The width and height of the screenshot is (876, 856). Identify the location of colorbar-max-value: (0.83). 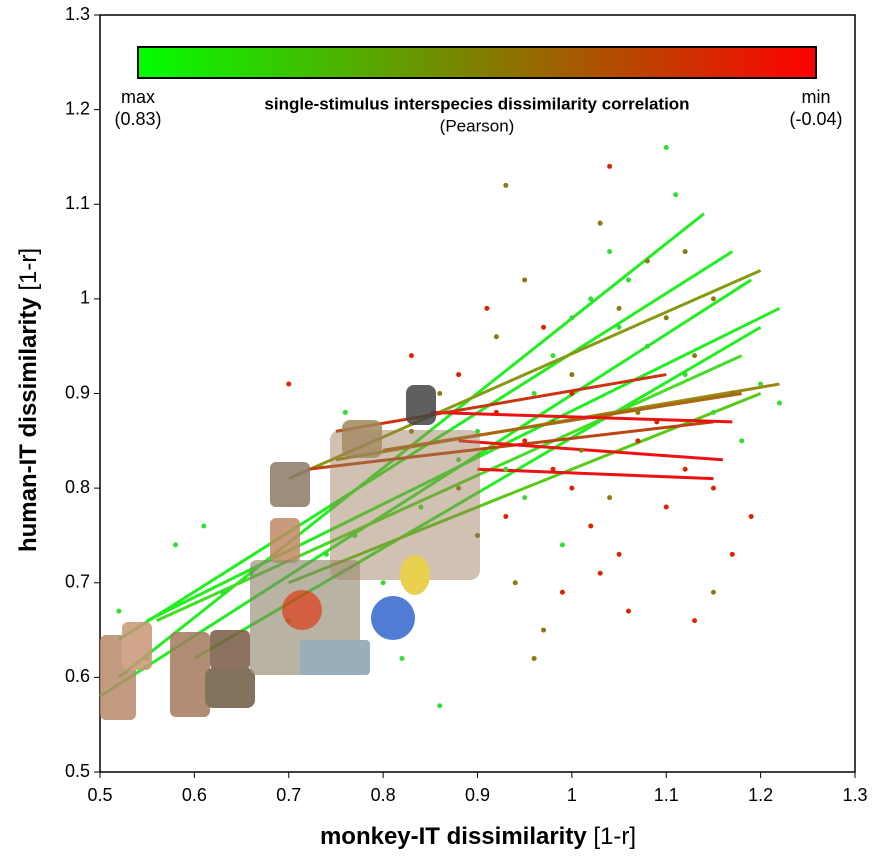
(137, 119).